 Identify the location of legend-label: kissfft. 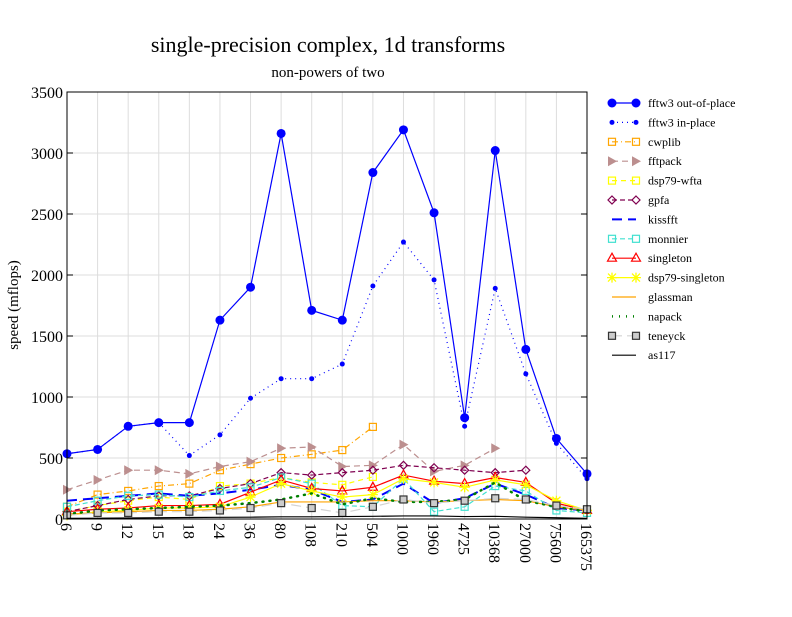
(663, 219).